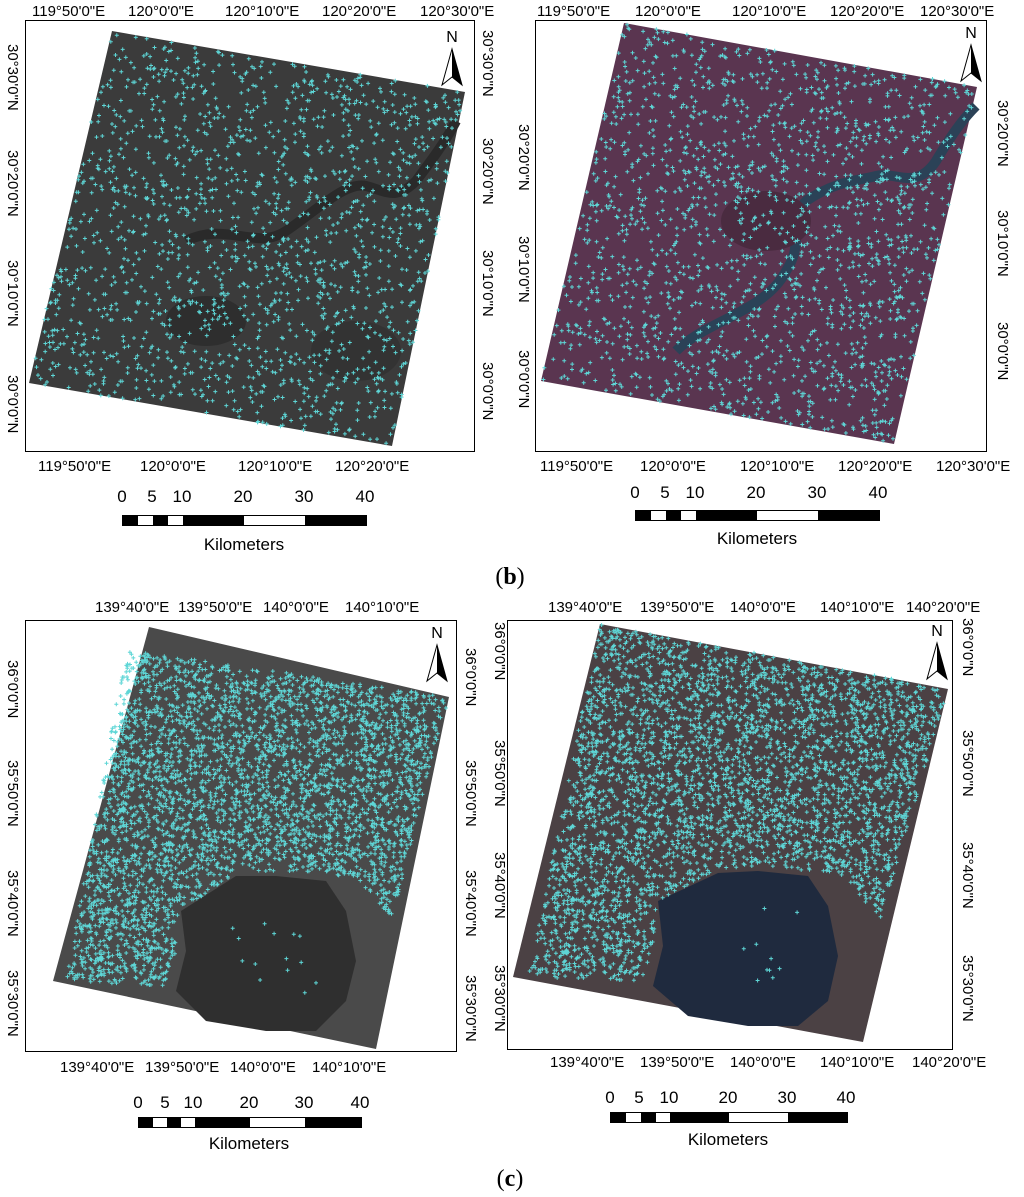 This screenshot has width=1024, height=1197. Describe the element at coordinates (766, 221) in the screenshot. I see `dark-region` at that location.